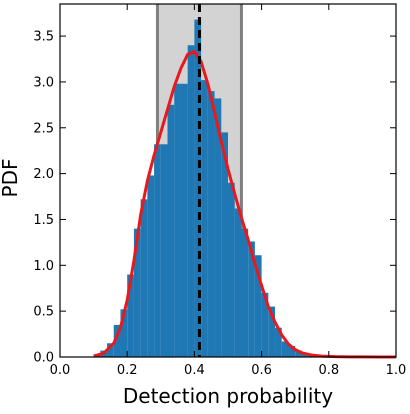 The width and height of the screenshot is (410, 414). What do you see at coordinates (11, 178) in the screenshot?
I see `y-axis-label: PDF` at bounding box center [11, 178].